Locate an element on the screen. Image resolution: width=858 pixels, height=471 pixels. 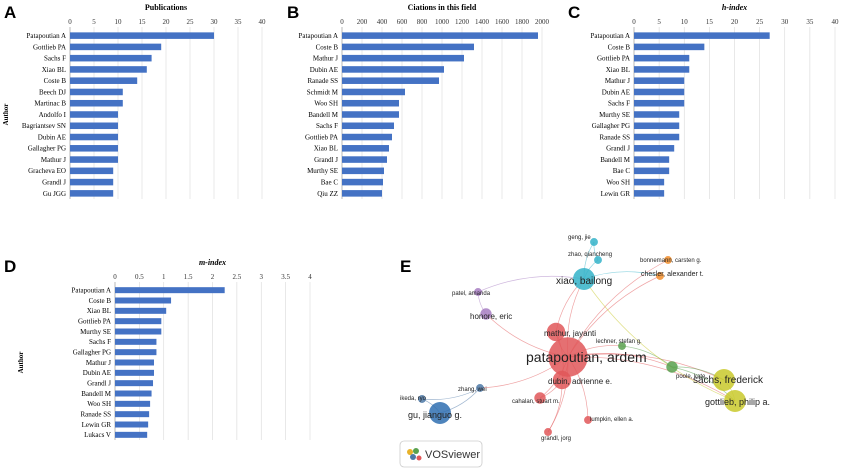
x-tick-label: 200 is located at coordinates (362, 22).